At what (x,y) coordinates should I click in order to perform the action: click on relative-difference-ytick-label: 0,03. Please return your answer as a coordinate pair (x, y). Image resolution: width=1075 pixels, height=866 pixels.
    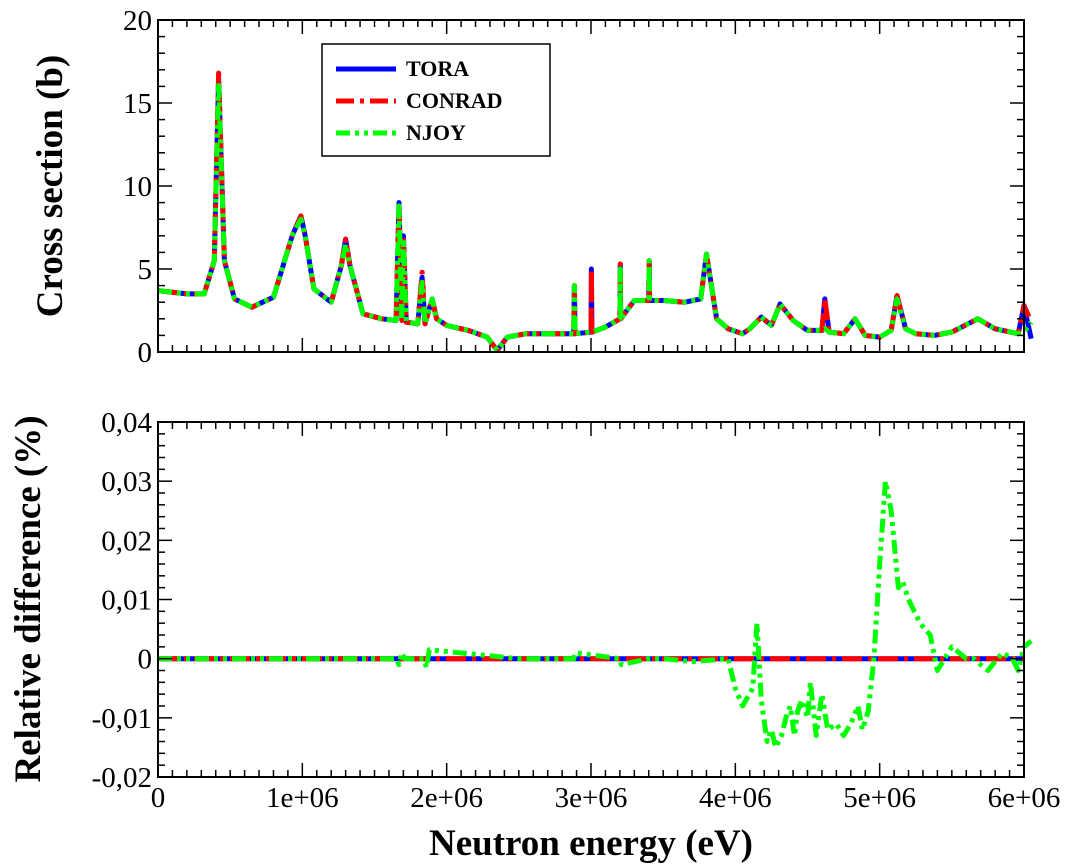
    Looking at the image, I should click on (126, 482).